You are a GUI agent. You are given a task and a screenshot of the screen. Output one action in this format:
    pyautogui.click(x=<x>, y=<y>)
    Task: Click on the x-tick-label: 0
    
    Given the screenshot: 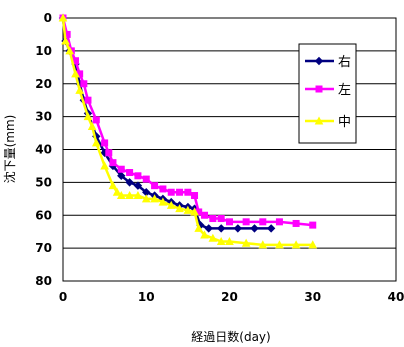 What is the action you would take?
    pyautogui.click(x=63, y=297)
    